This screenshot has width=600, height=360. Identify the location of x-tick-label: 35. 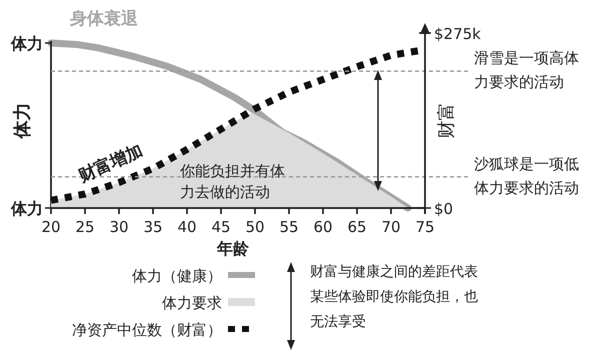
(153, 227).